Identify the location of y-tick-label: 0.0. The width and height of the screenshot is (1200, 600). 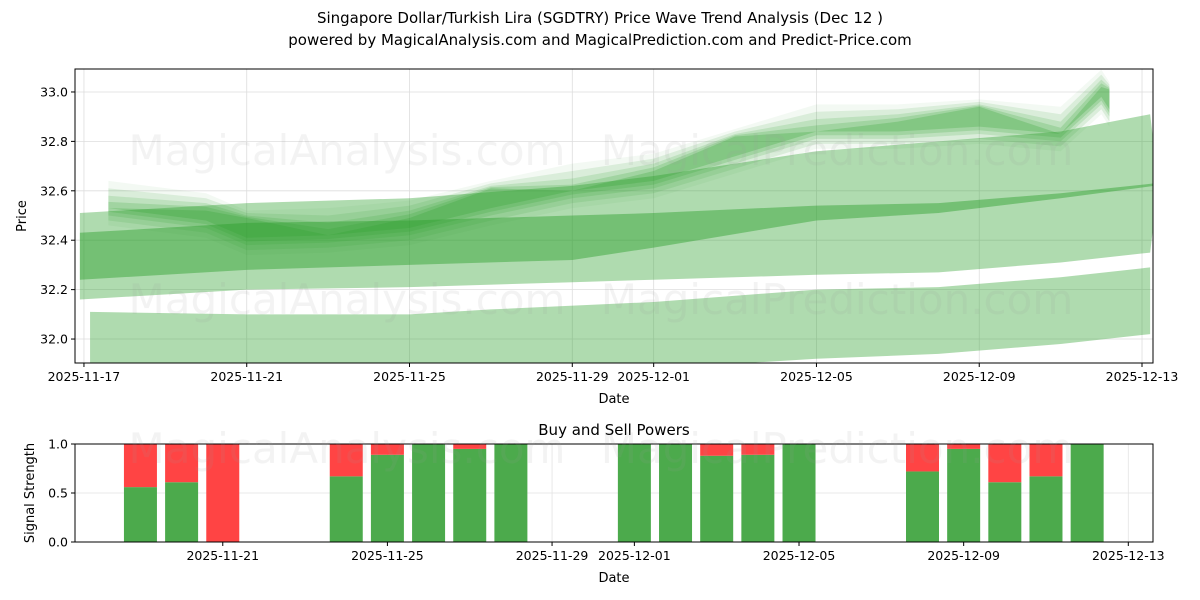
(58, 542).